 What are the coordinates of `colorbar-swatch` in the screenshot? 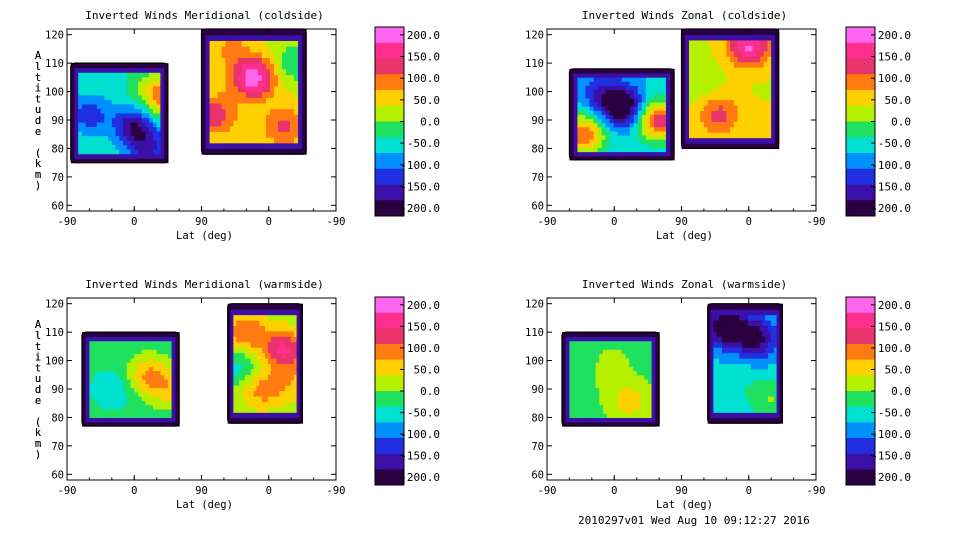 It's located at (389, 161).